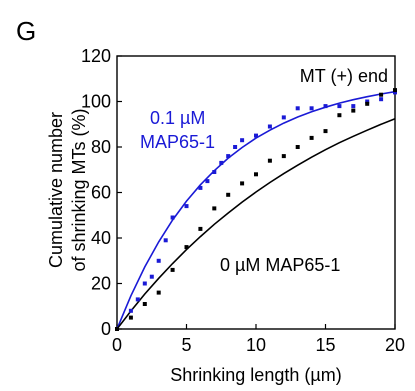 The image size is (415, 391). Describe the element at coordinates (280, 265) in the screenshot. I see `legend-label-black: 0 µM MAP65-1` at that location.